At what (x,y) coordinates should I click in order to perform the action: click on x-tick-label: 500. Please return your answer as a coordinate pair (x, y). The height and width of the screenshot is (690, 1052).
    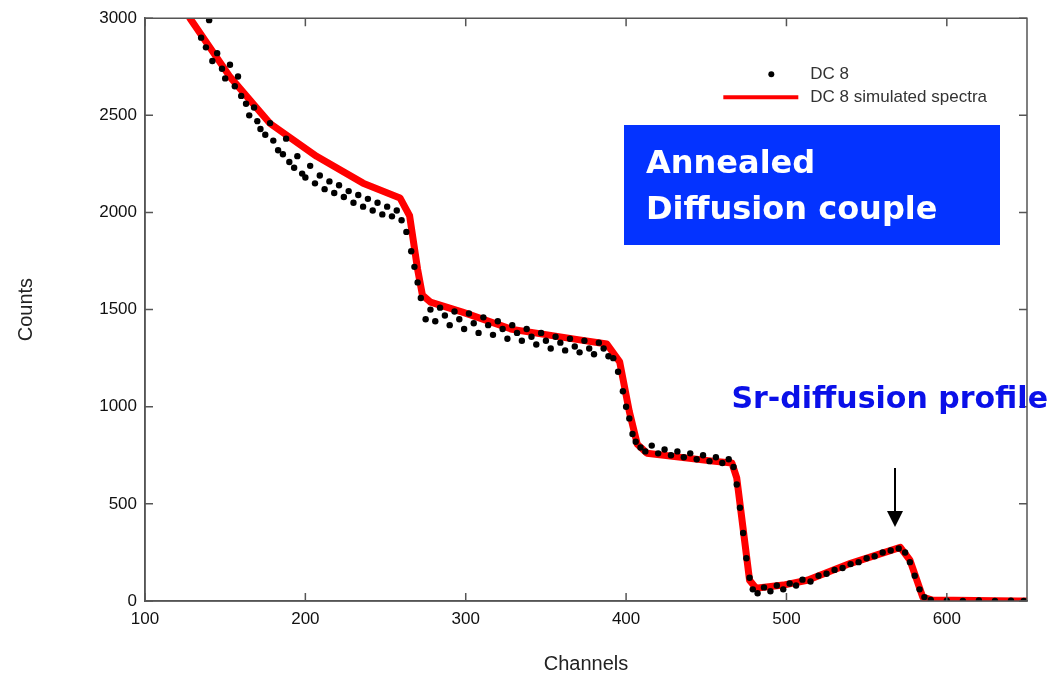
    Looking at the image, I should click on (786, 618).